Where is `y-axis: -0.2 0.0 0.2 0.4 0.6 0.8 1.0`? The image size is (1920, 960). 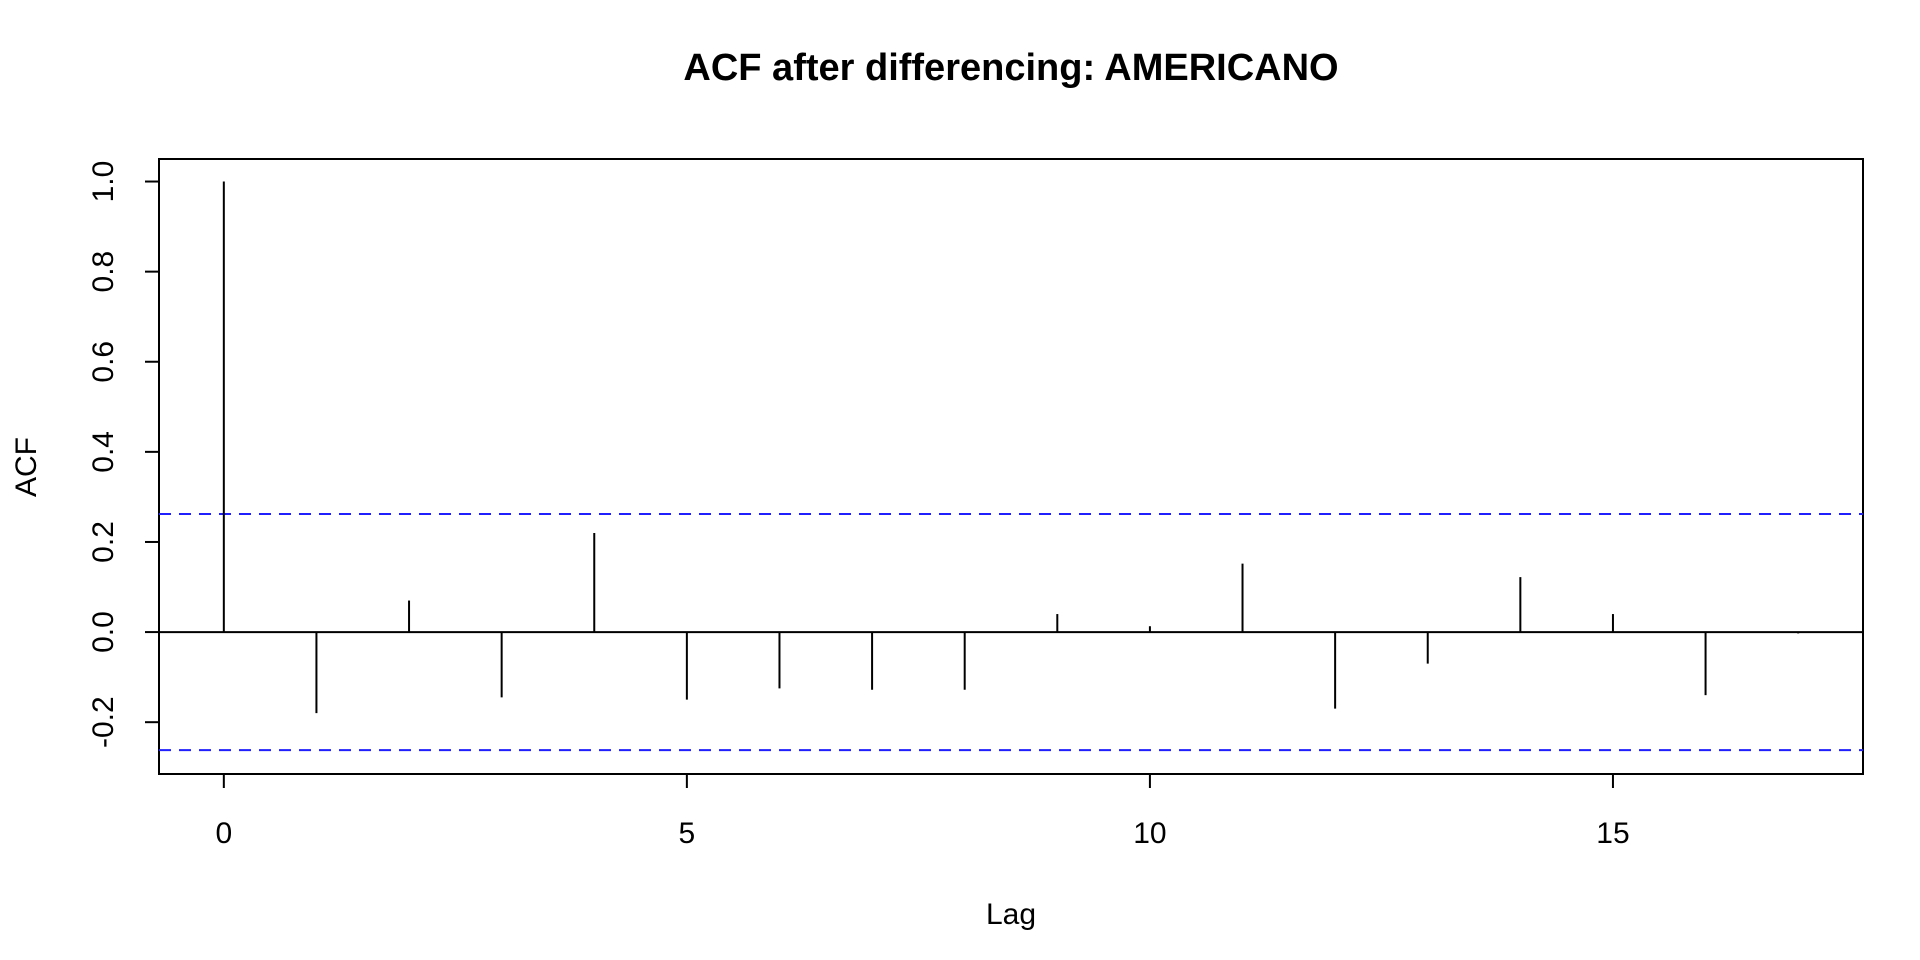 y-axis: -0.2 0.0 0.2 0.4 0.6 0.8 1.0 is located at coordinates (123, 454).